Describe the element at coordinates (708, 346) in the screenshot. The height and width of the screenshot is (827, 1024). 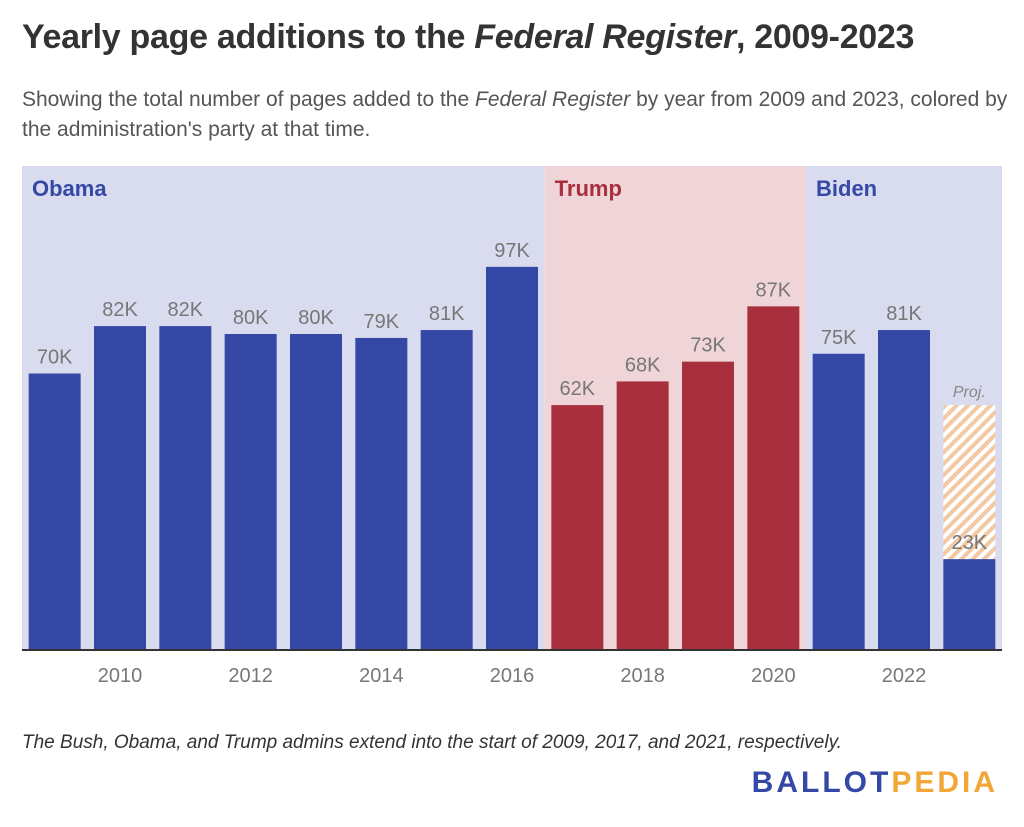
I see `value-label-2019: 73K` at that location.